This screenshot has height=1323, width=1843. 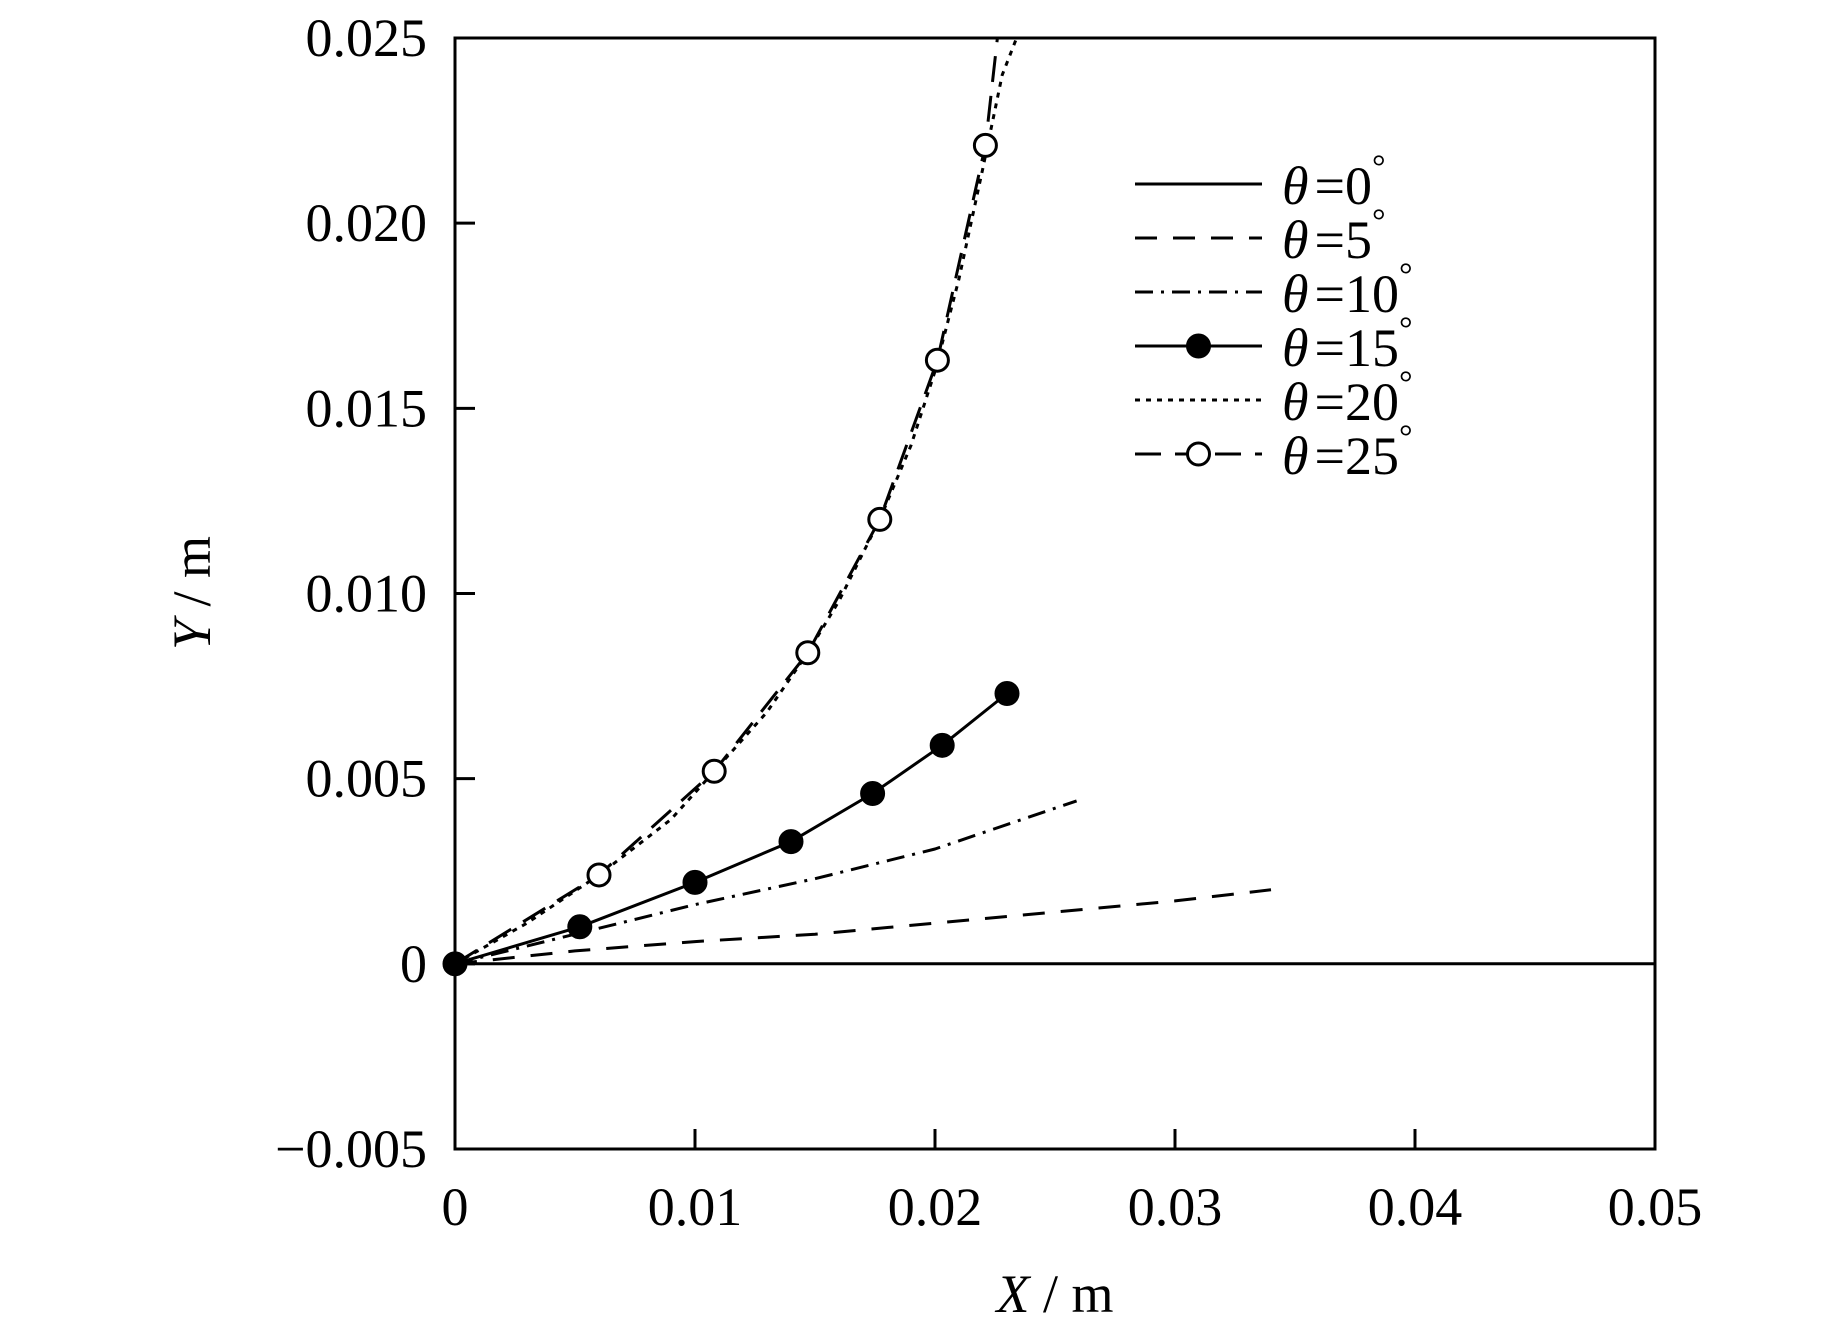 What do you see at coordinates (1012, 1293) in the screenshot?
I see `x-axis-title-var: X` at bounding box center [1012, 1293].